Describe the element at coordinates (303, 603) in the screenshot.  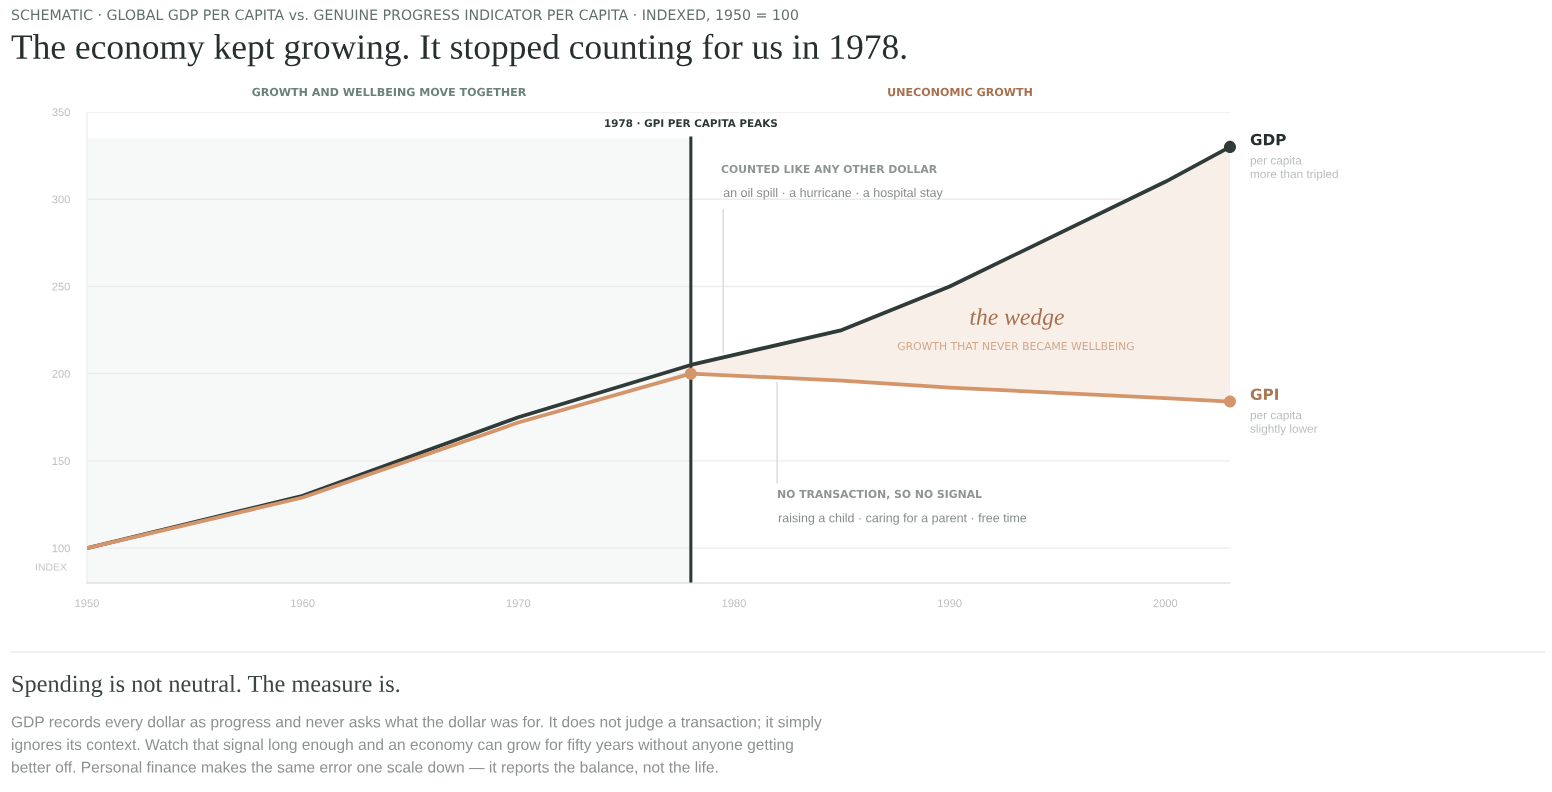
I see `x-tick-label: 1960` at that location.